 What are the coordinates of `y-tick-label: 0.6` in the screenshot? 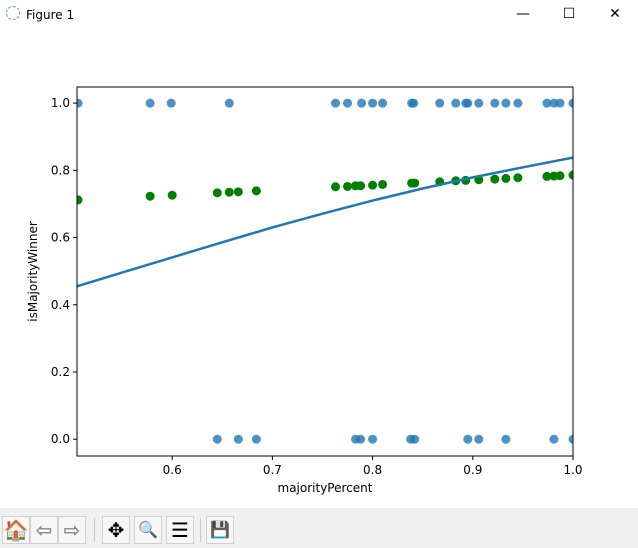 It's located at (60, 238).